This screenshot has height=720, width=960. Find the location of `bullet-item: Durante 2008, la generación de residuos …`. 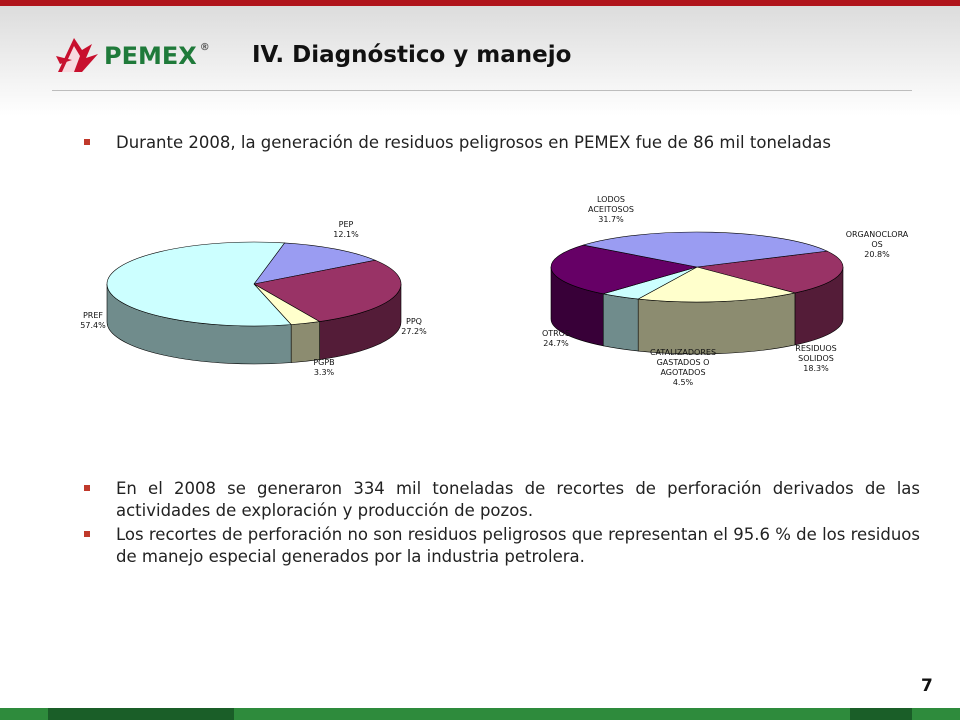

bullet-item: Durante 2008, la generación de residuos … is located at coordinates (464, 143).